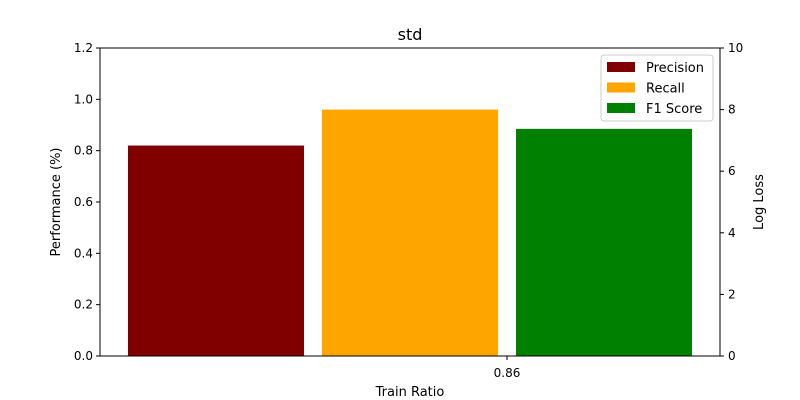  I want to click on y-axis-ticks: 0.0 0.2 0.4 0.6 0.8 1.0 1.2, so click(87, 202).